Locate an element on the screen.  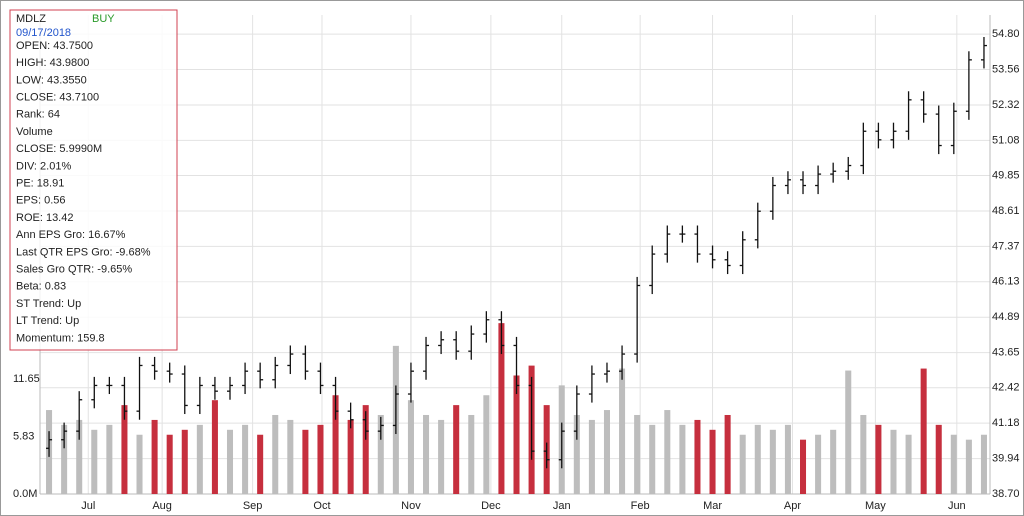
y-tick-label: 39.94 is located at coordinates (1006, 458).